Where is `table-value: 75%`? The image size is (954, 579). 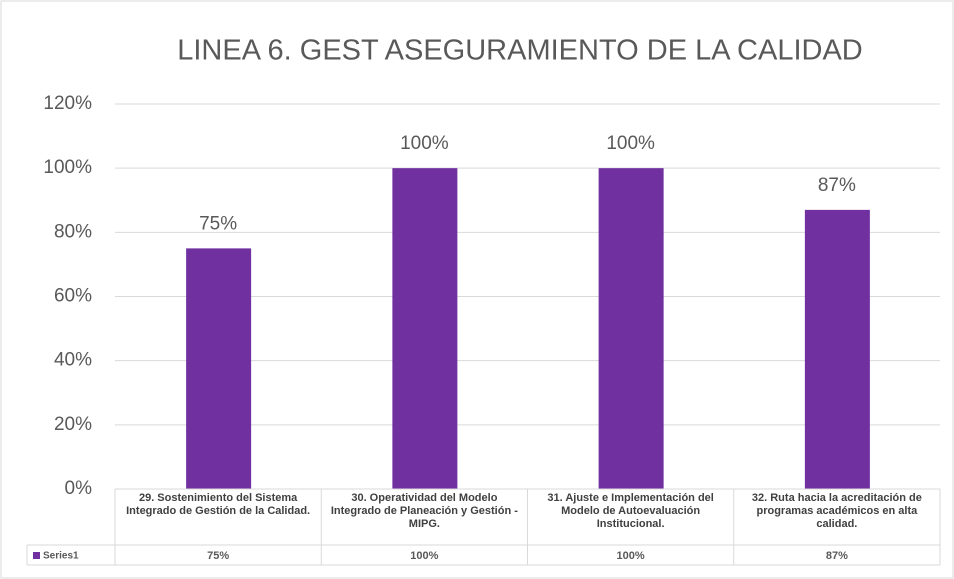
table-value: 75% is located at coordinates (218, 556).